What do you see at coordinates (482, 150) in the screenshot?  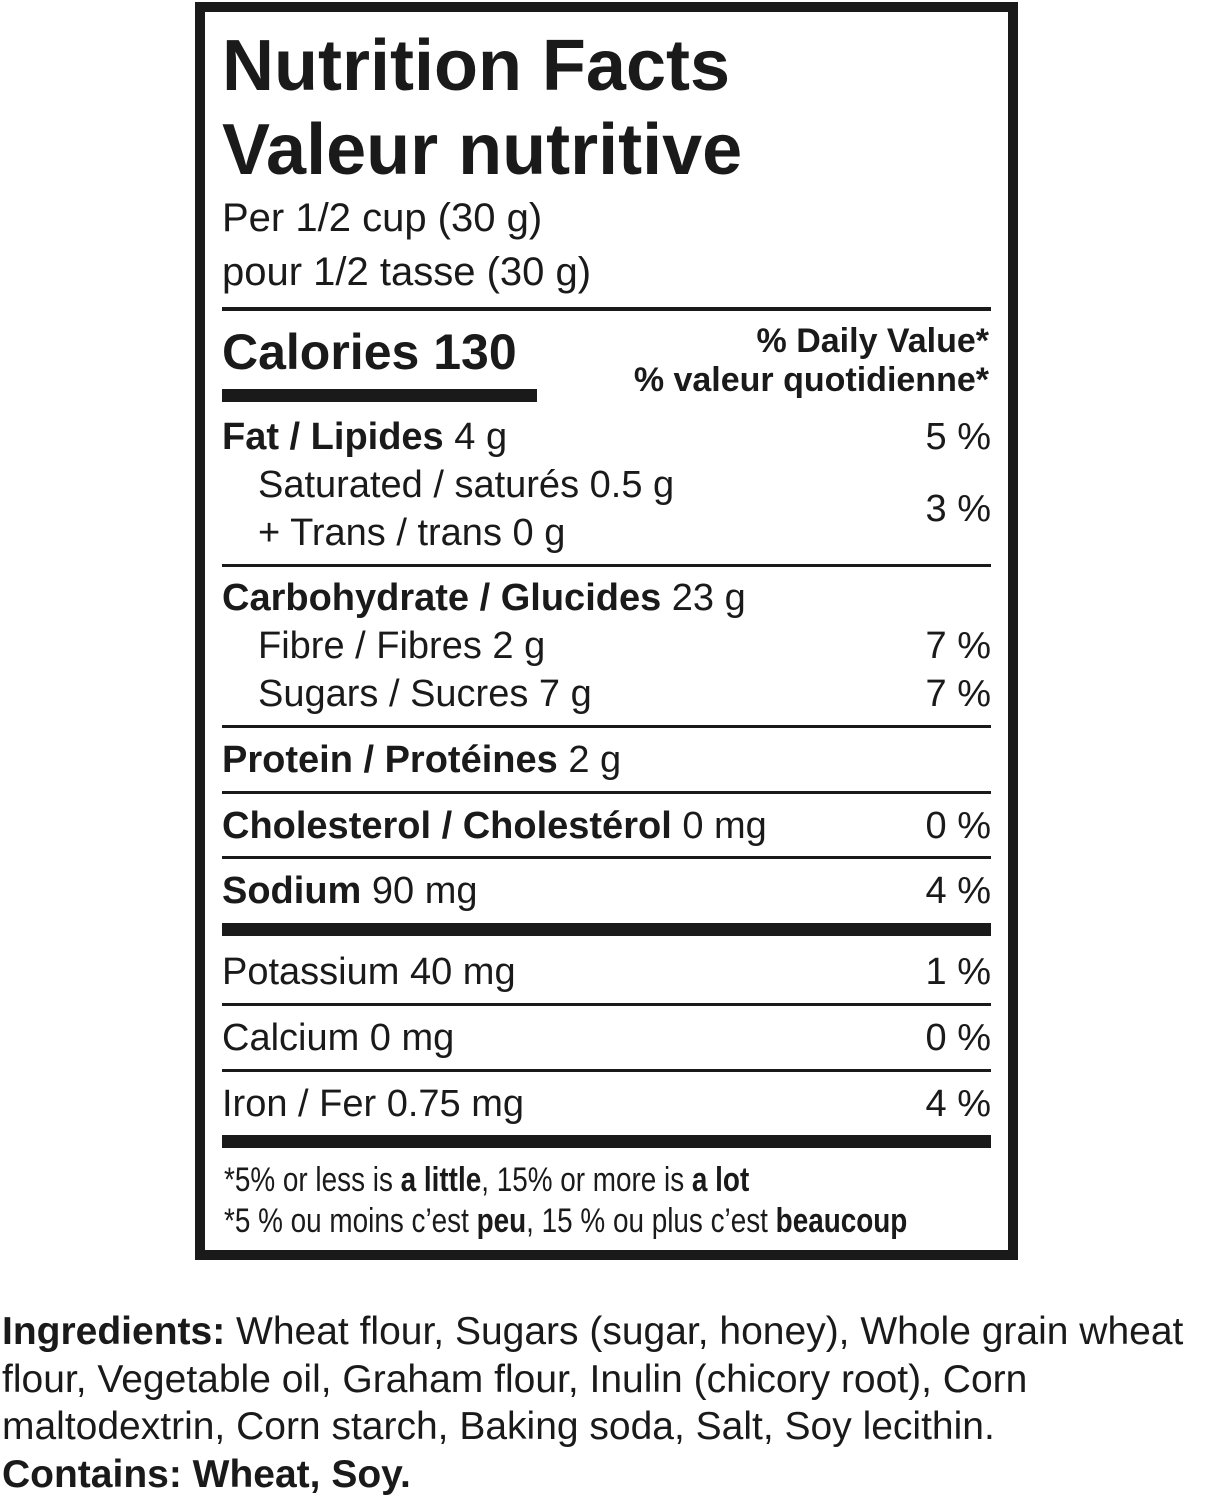 I see `title-fr: Valeur nutritive` at bounding box center [482, 150].